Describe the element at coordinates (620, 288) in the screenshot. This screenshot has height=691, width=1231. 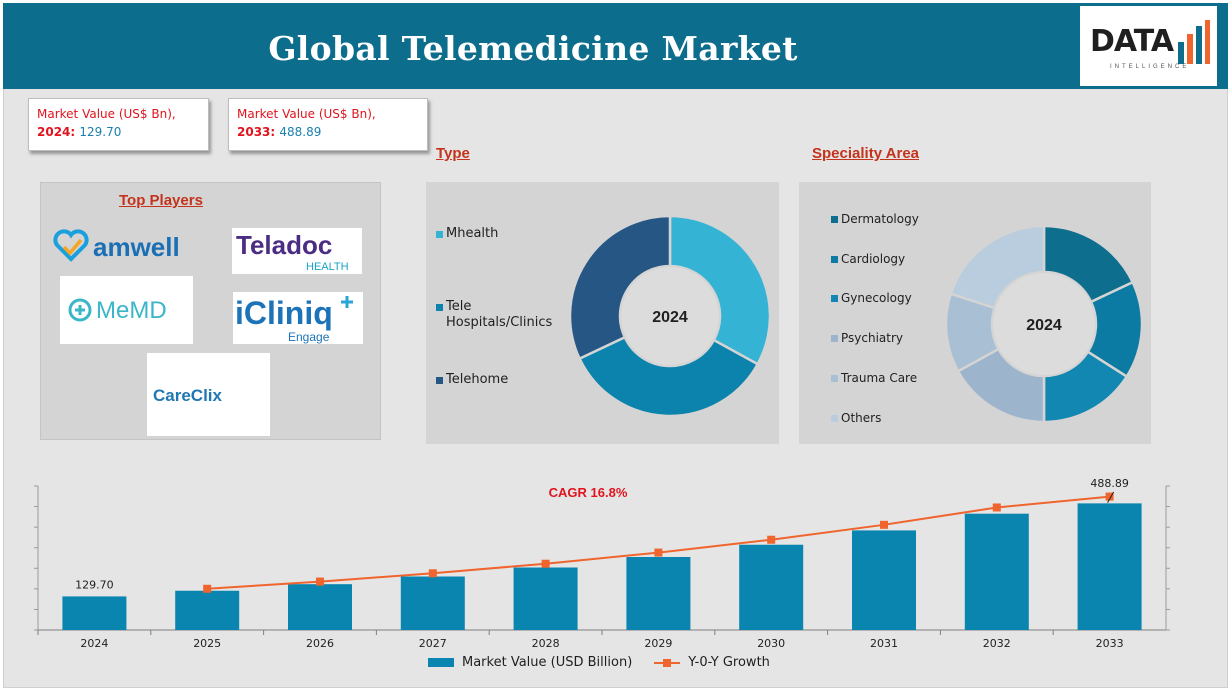
I see `donut-slice-telehome` at that location.